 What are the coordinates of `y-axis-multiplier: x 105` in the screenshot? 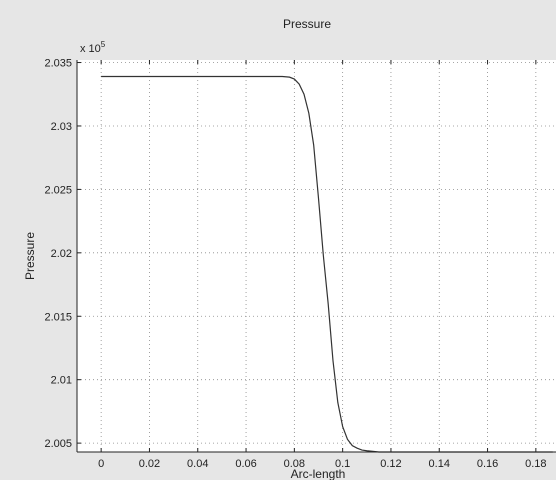 It's located at (93, 47).